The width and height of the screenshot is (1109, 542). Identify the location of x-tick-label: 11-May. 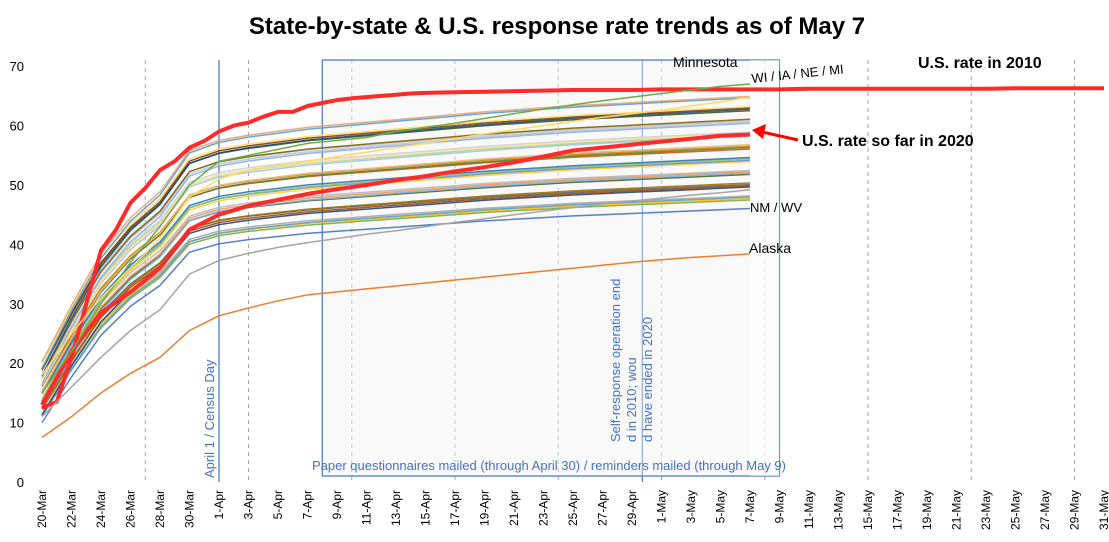
(809, 509).